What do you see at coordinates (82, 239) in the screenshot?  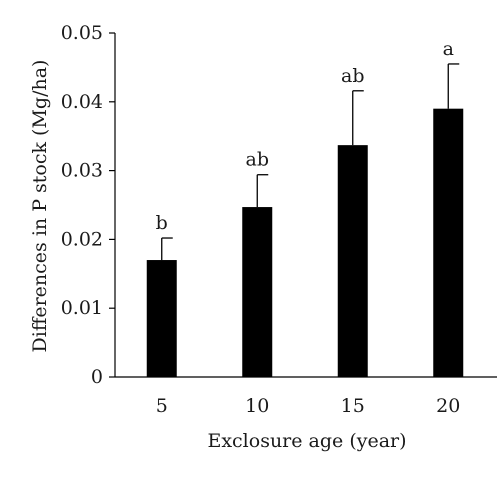 I see `y-tick-label: 0.02` at bounding box center [82, 239].